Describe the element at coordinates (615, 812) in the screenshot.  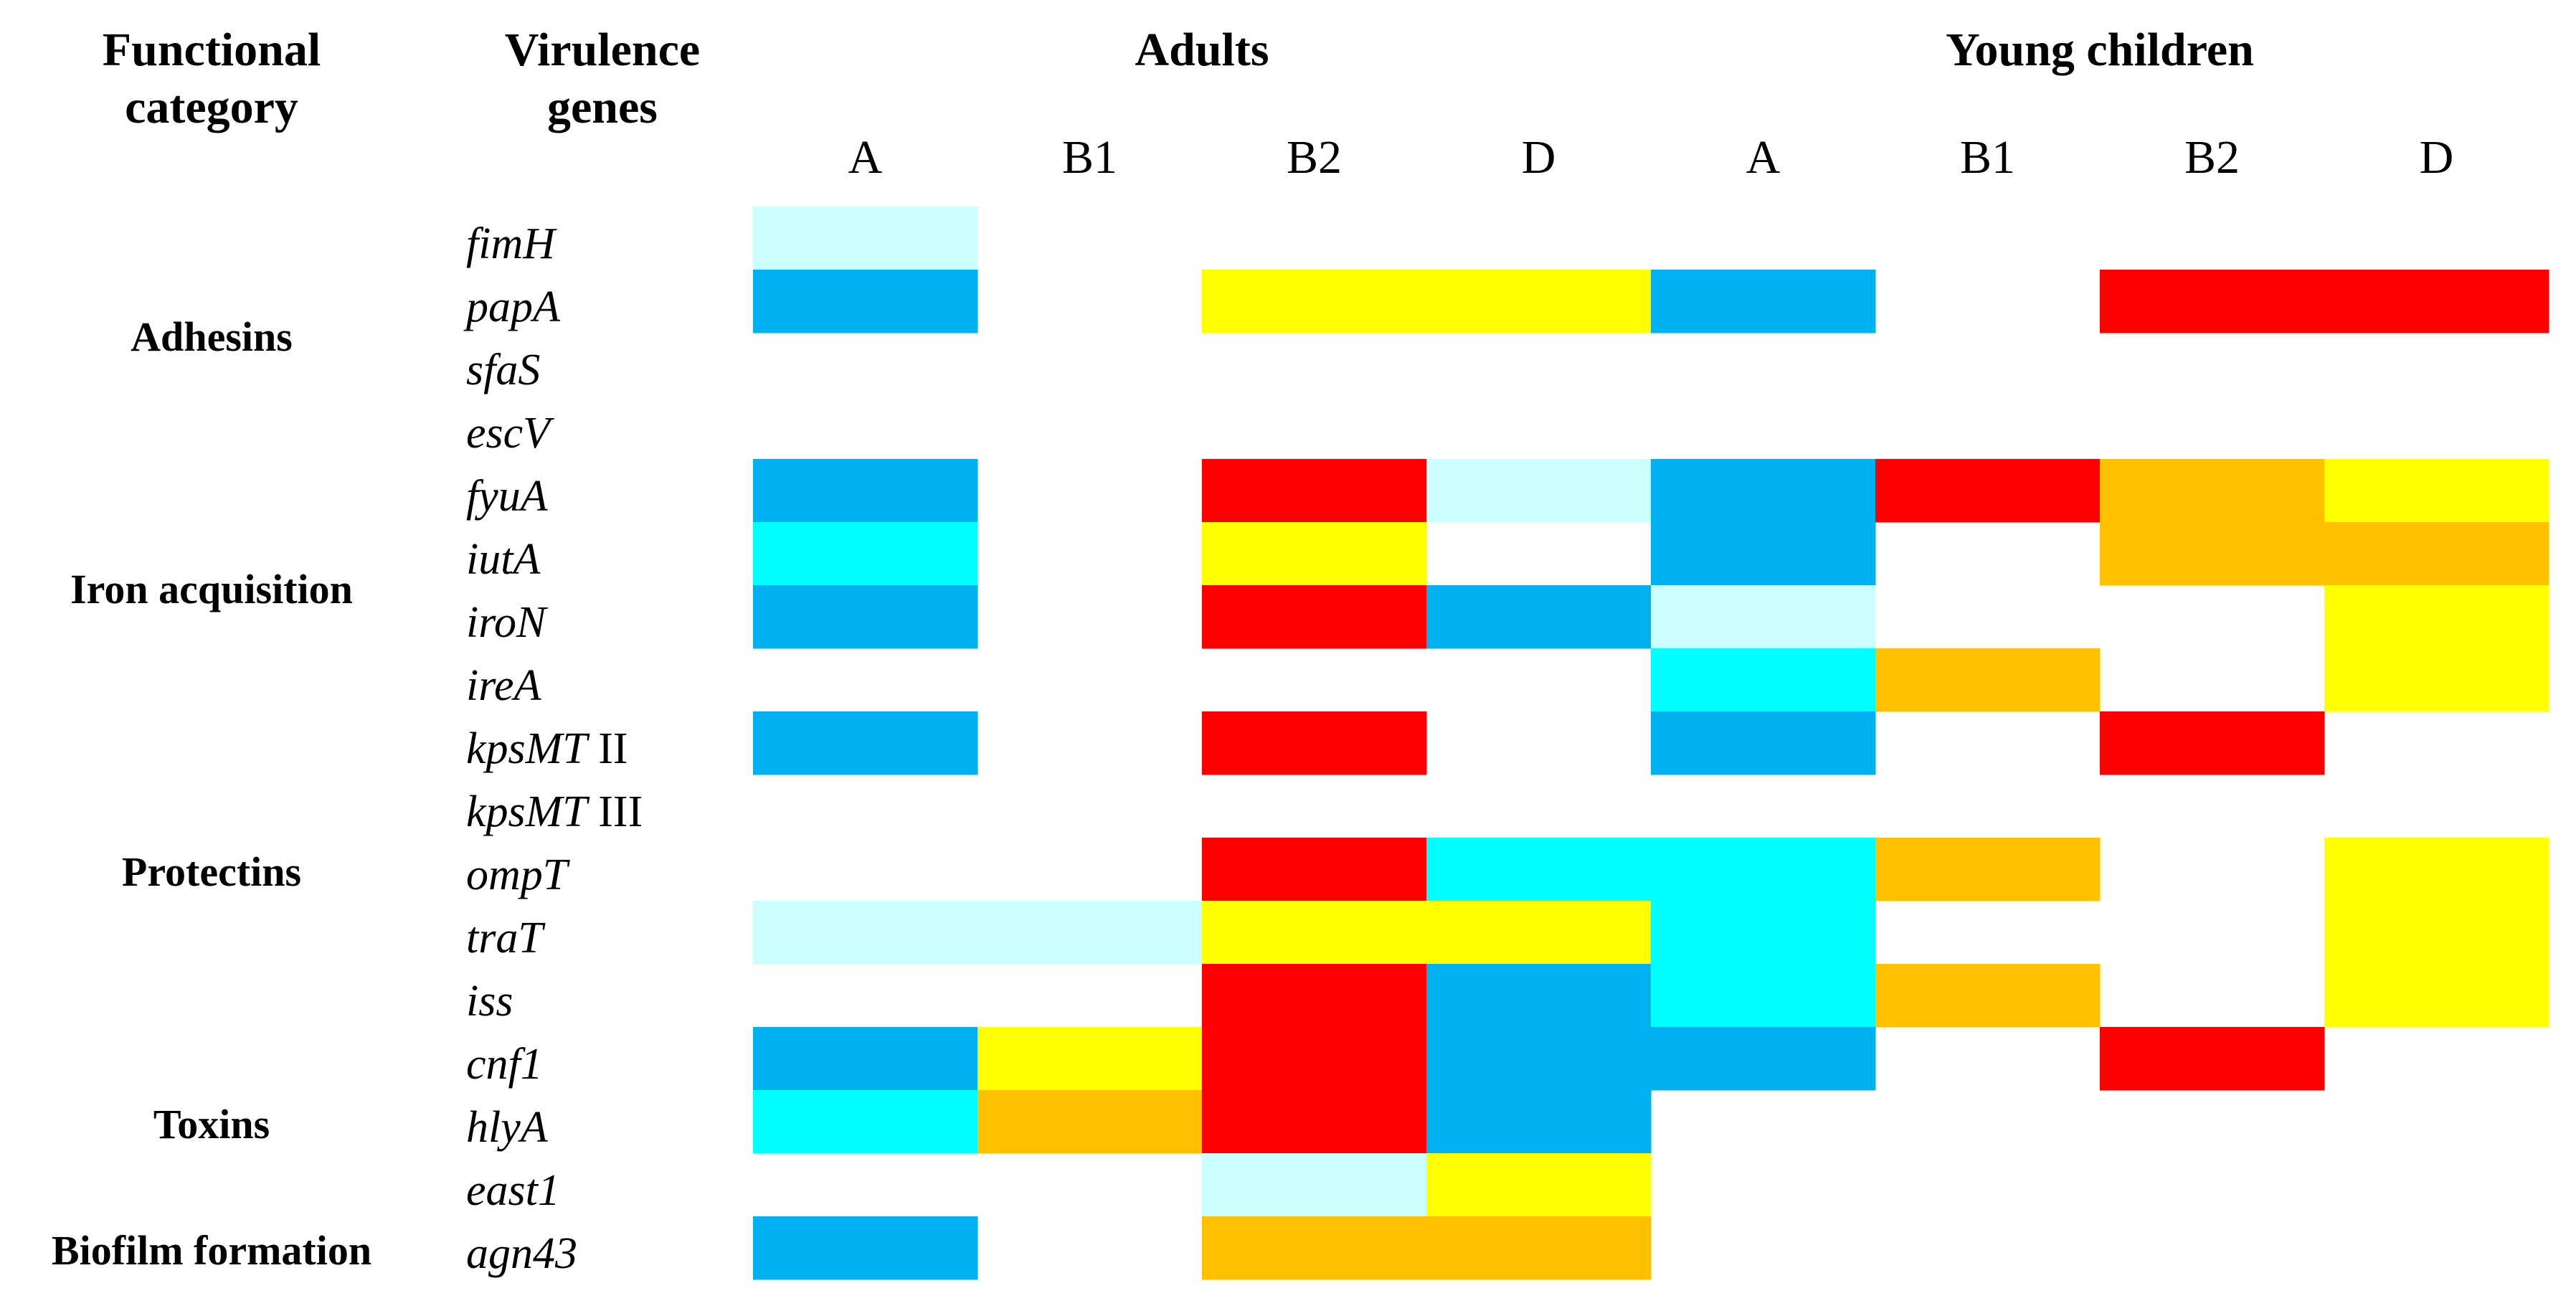
I see `gene-suffix: III` at that location.